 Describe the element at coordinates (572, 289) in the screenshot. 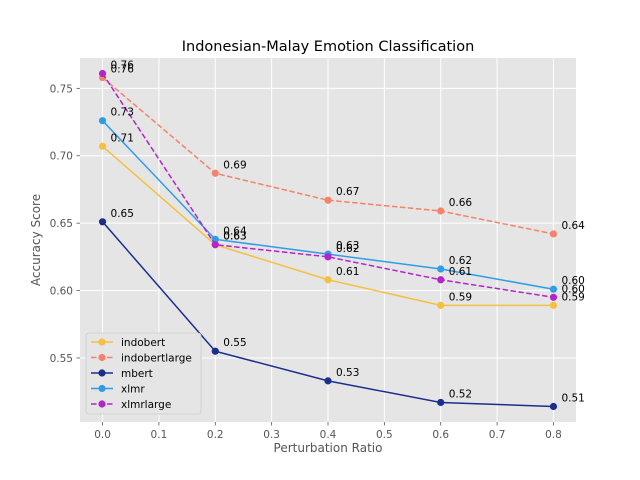

I see `data-label-xlmrlarge: 0.60` at that location.